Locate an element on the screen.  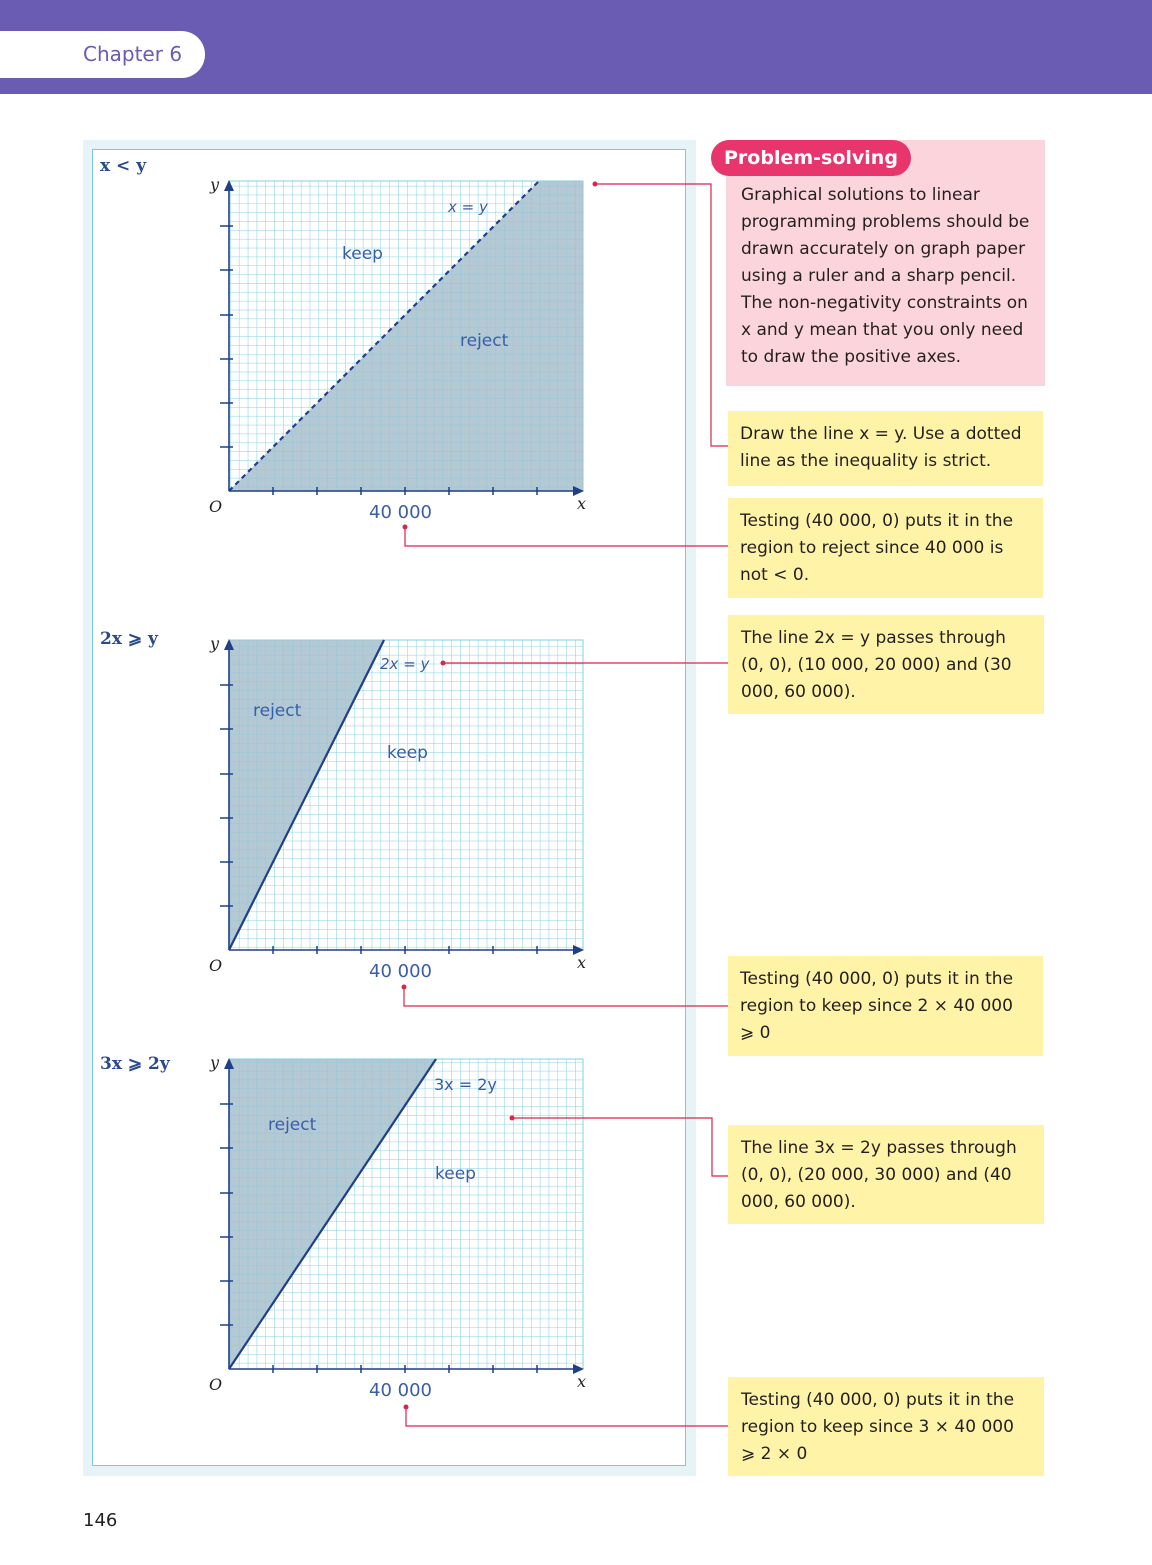
graph-2-line is located at coordinates (306, 795).